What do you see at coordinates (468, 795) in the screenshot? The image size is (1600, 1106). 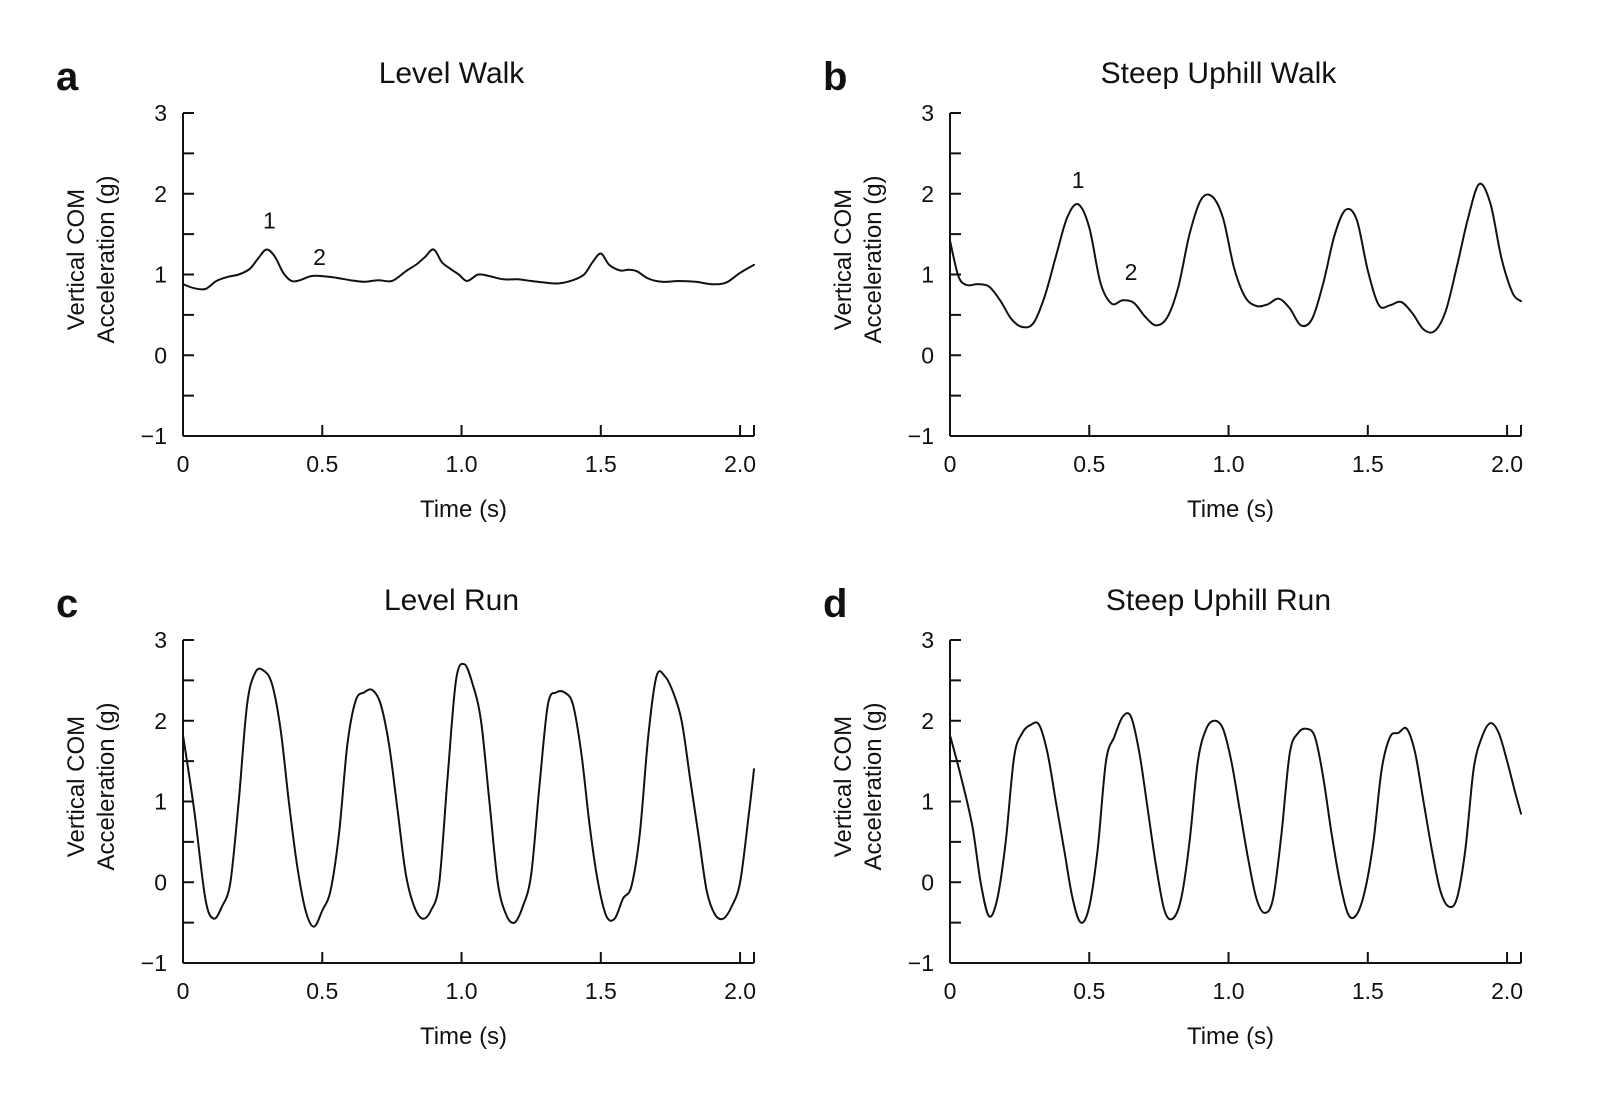 I see `series-line-c` at bounding box center [468, 795].